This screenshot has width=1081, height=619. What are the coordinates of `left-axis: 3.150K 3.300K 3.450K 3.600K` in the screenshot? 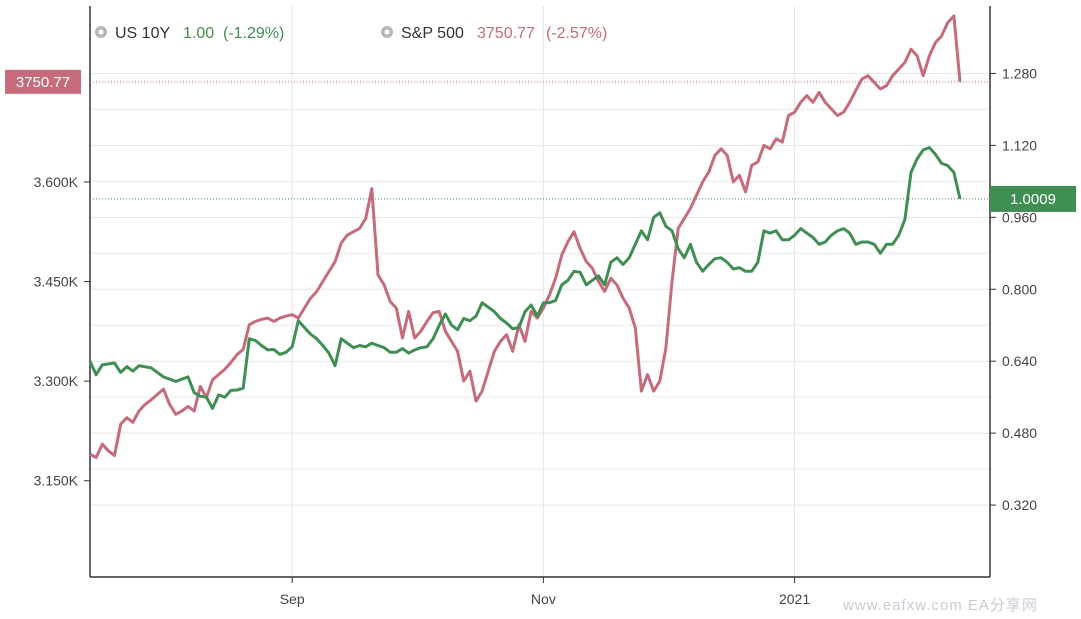 It's located at (62, 291).